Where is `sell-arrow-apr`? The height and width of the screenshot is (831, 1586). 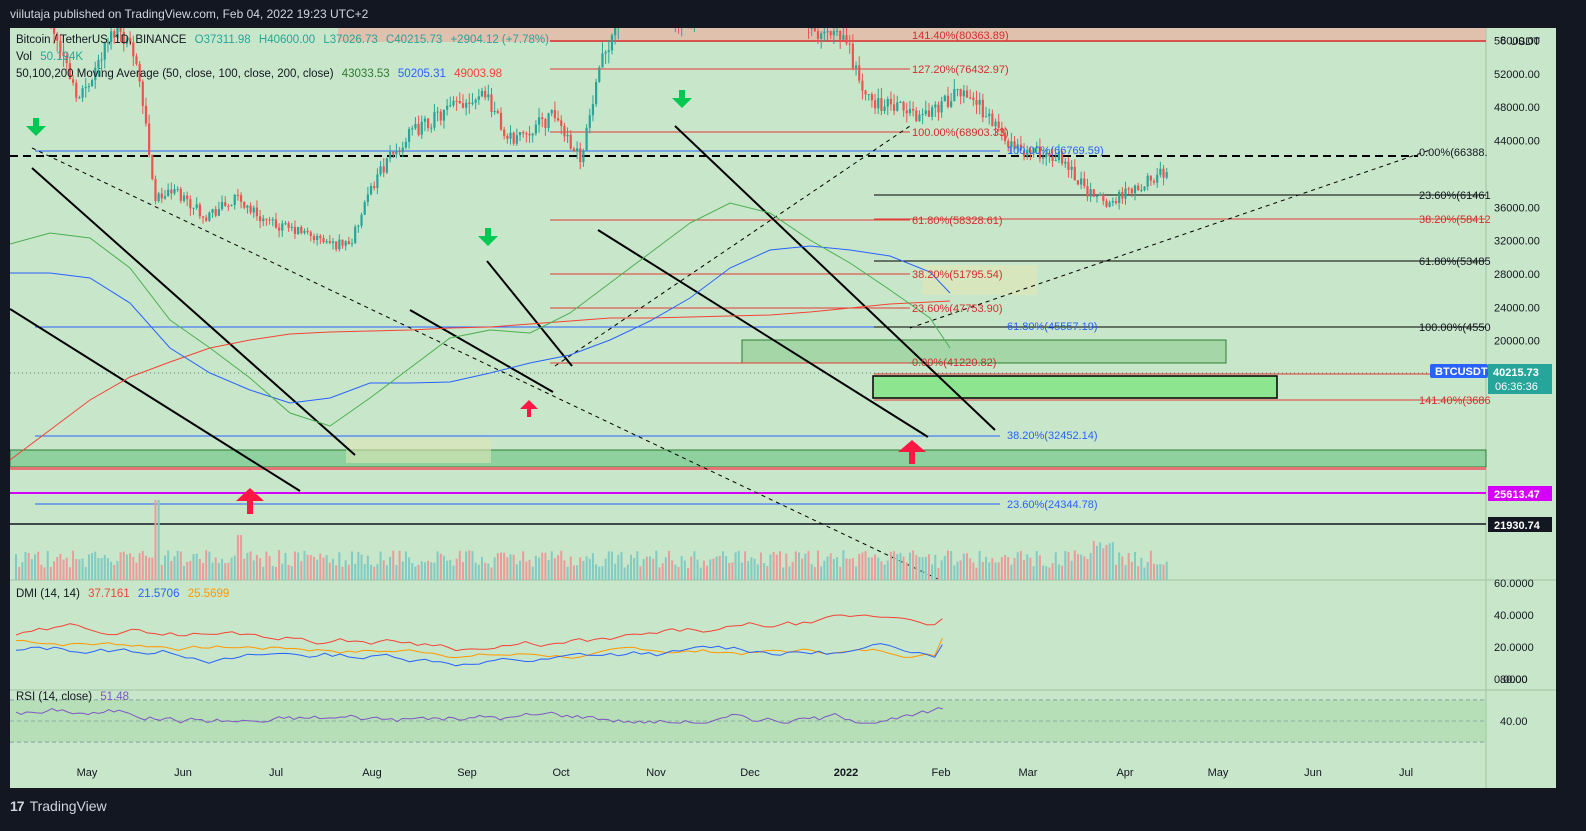
sell-arrow-apr is located at coordinates (36, 127).